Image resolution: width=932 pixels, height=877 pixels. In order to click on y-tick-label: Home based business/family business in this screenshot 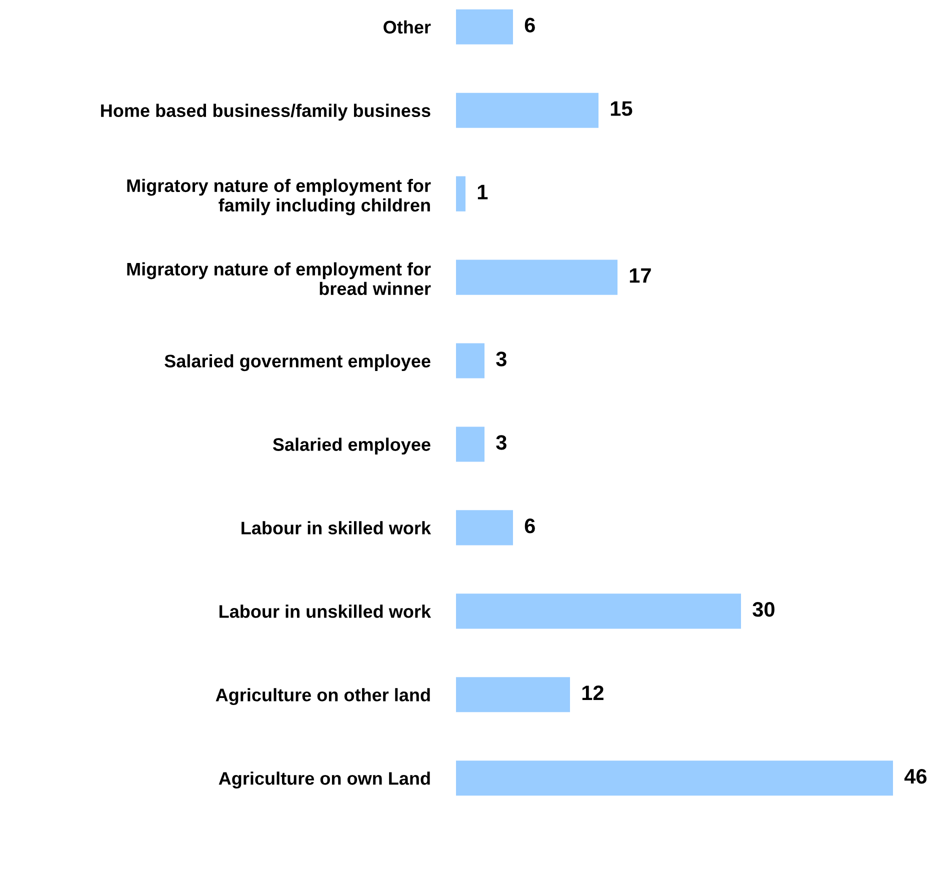, I will do `click(265, 112)`.